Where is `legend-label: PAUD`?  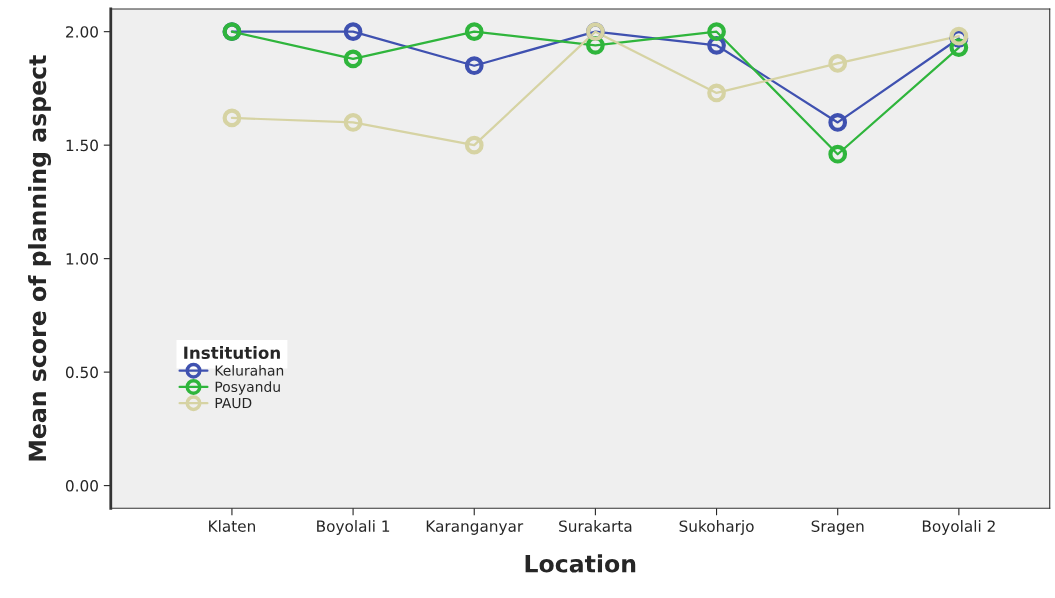
legend-label: PAUD is located at coordinates (233, 403).